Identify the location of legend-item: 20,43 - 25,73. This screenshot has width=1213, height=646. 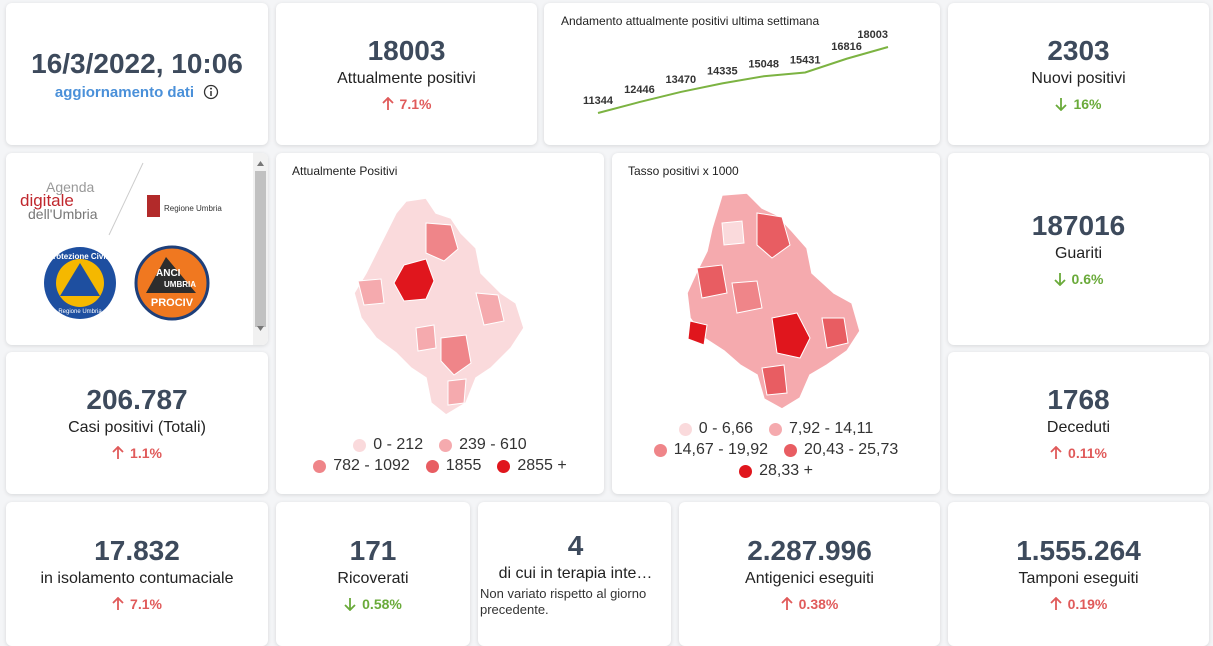
(841, 450).